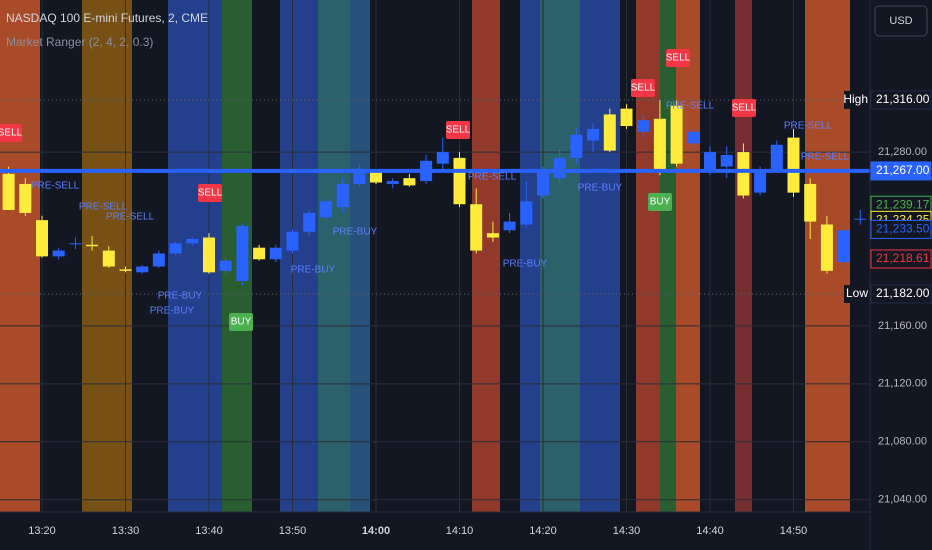  Describe the element at coordinates (903, 99) in the screenshot. I see `price-label: 21,316.00` at that location.